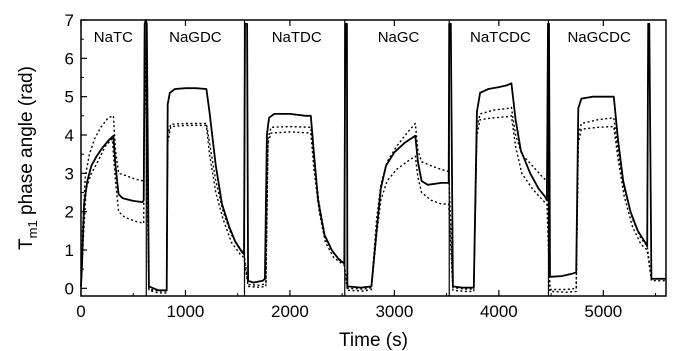 This screenshot has width=673, height=351. I want to click on segment-label: NaGDC, so click(195, 37).